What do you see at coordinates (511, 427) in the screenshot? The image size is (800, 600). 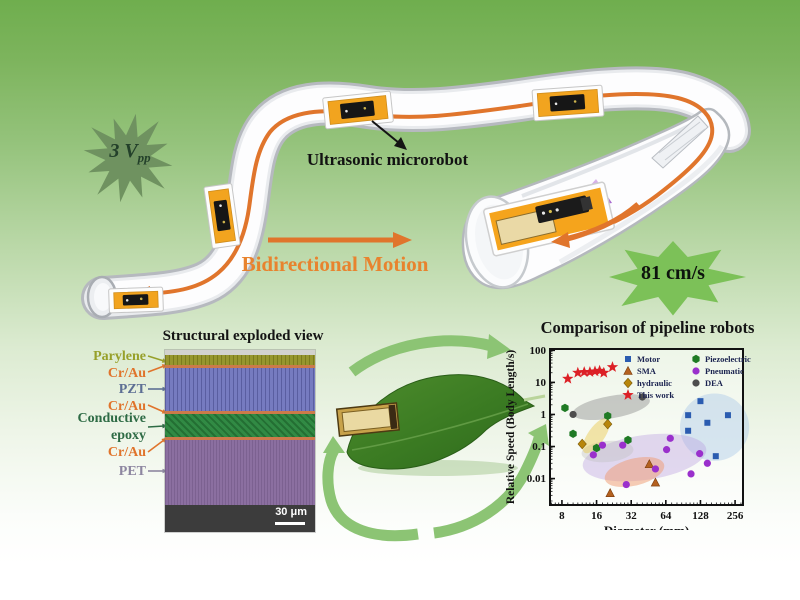 I see `y-axis-label: Relative Speed (Body Length/s)` at bounding box center [511, 427].